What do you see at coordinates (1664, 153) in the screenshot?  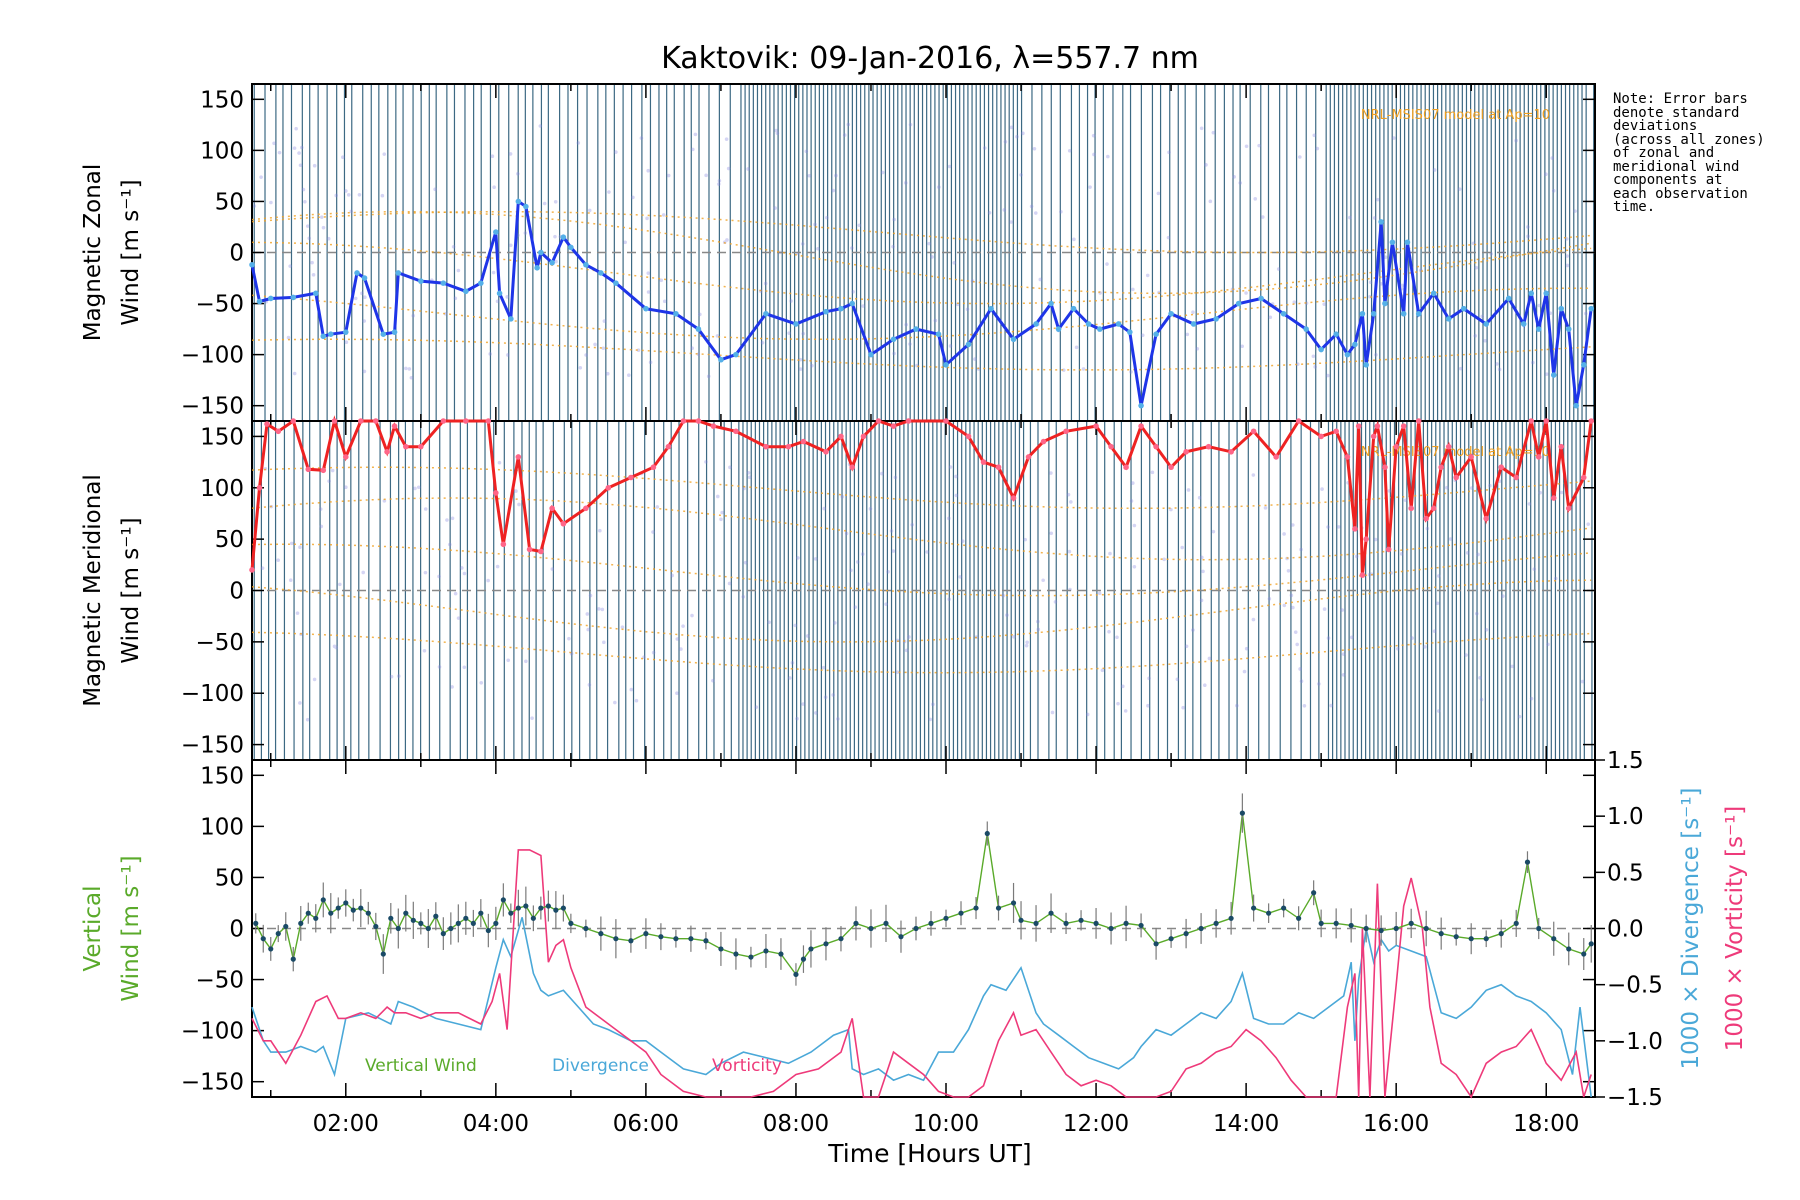 I see `note-line: of zonal and` at bounding box center [1664, 153].